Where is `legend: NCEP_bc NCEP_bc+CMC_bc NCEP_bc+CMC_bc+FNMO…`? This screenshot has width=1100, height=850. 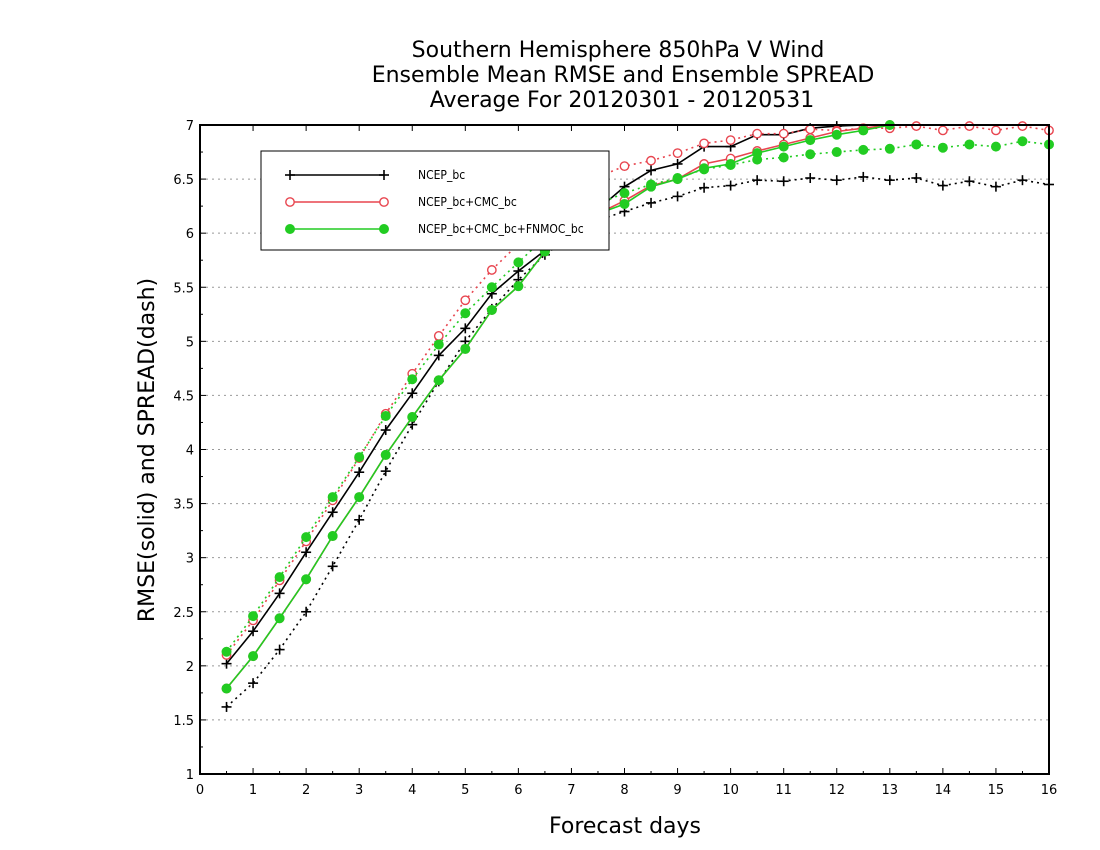 legend: NCEP_bc NCEP_bc+CMC_bc NCEP_bc+CMC_bc+FNMO… is located at coordinates (435, 200).